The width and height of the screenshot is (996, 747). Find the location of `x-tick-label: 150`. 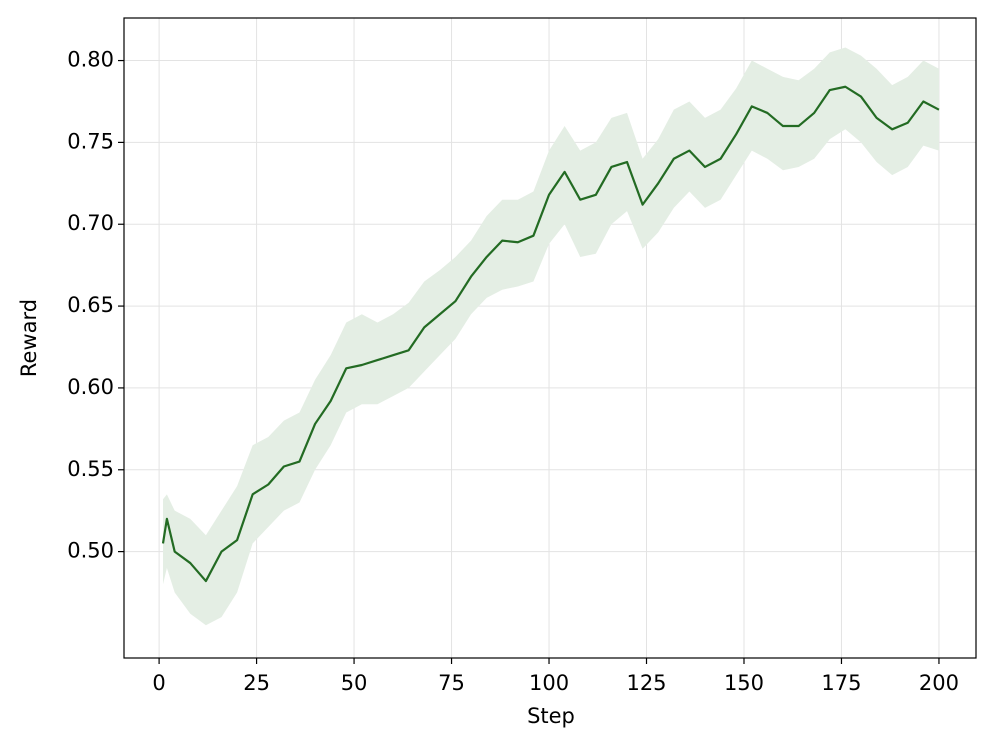

x-tick-label: 150 is located at coordinates (744, 683).